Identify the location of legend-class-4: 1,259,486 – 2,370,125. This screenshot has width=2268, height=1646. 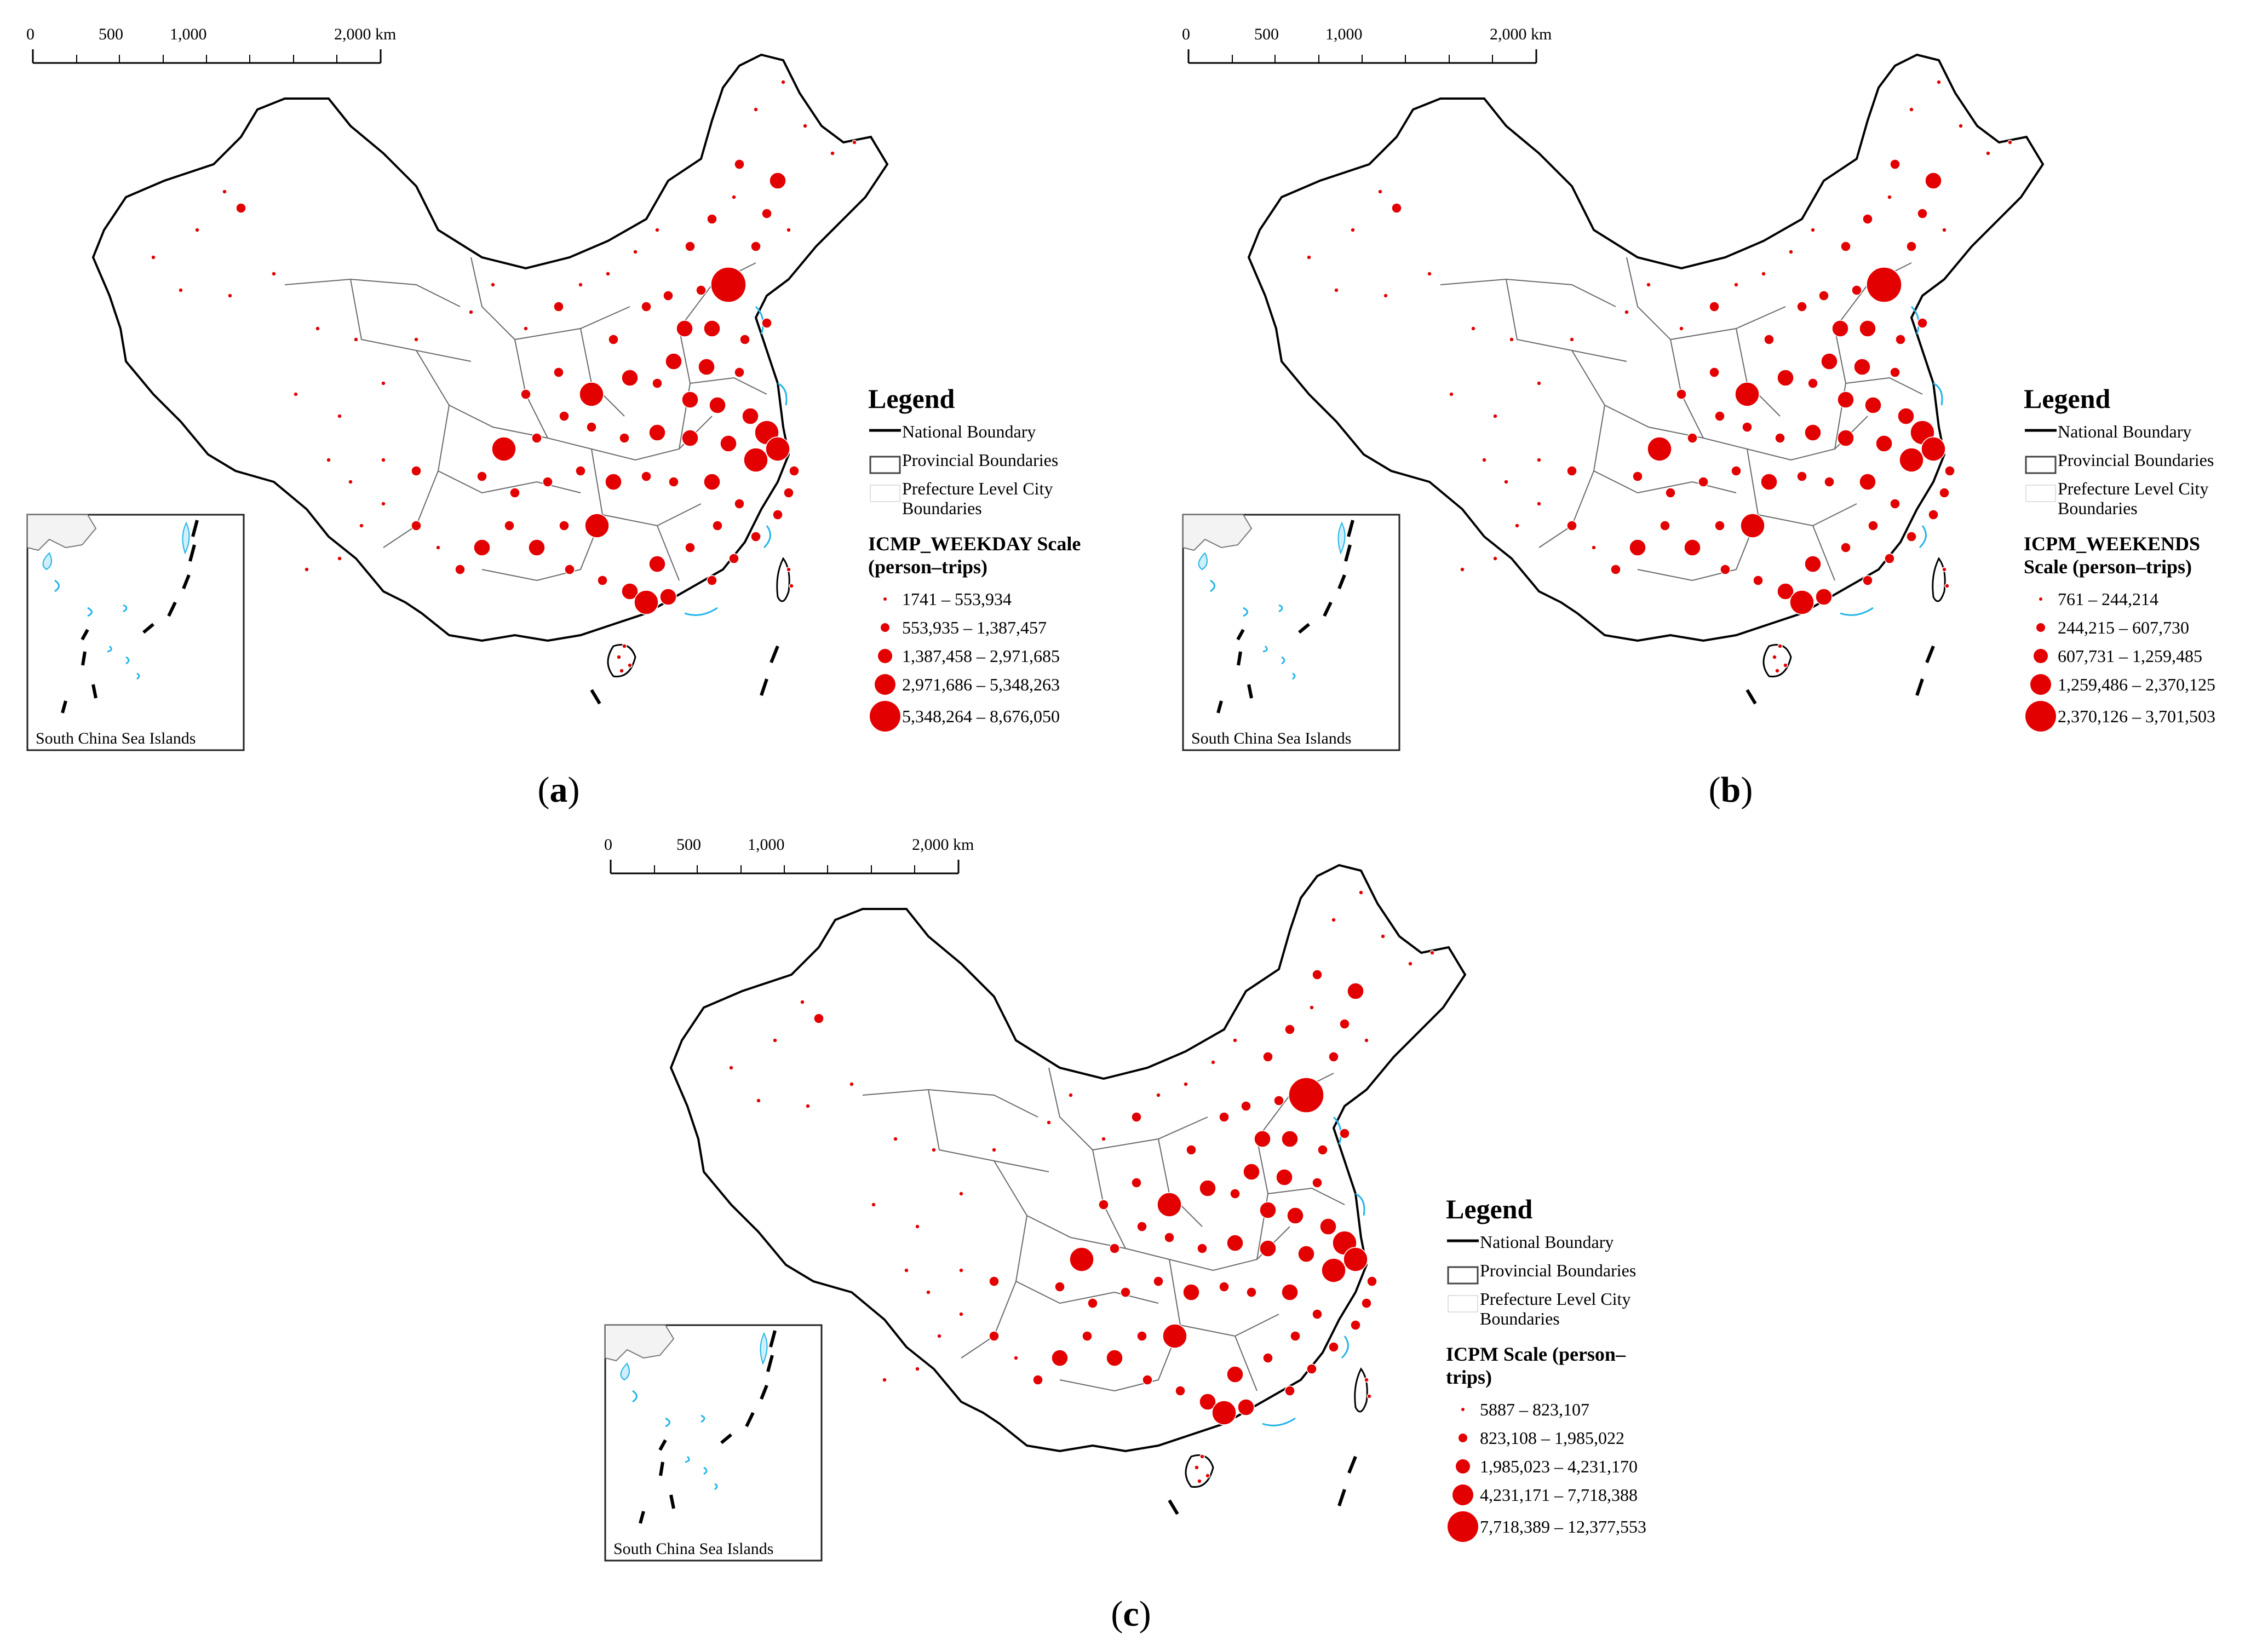
(2137, 684).